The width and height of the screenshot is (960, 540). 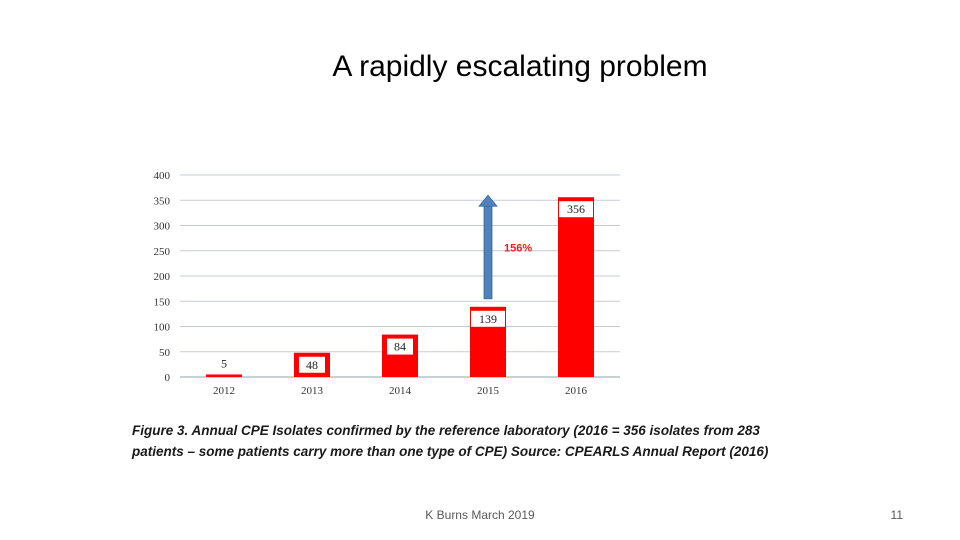 What do you see at coordinates (488, 252) in the screenshot?
I see `growth-arrow-shaft` at bounding box center [488, 252].